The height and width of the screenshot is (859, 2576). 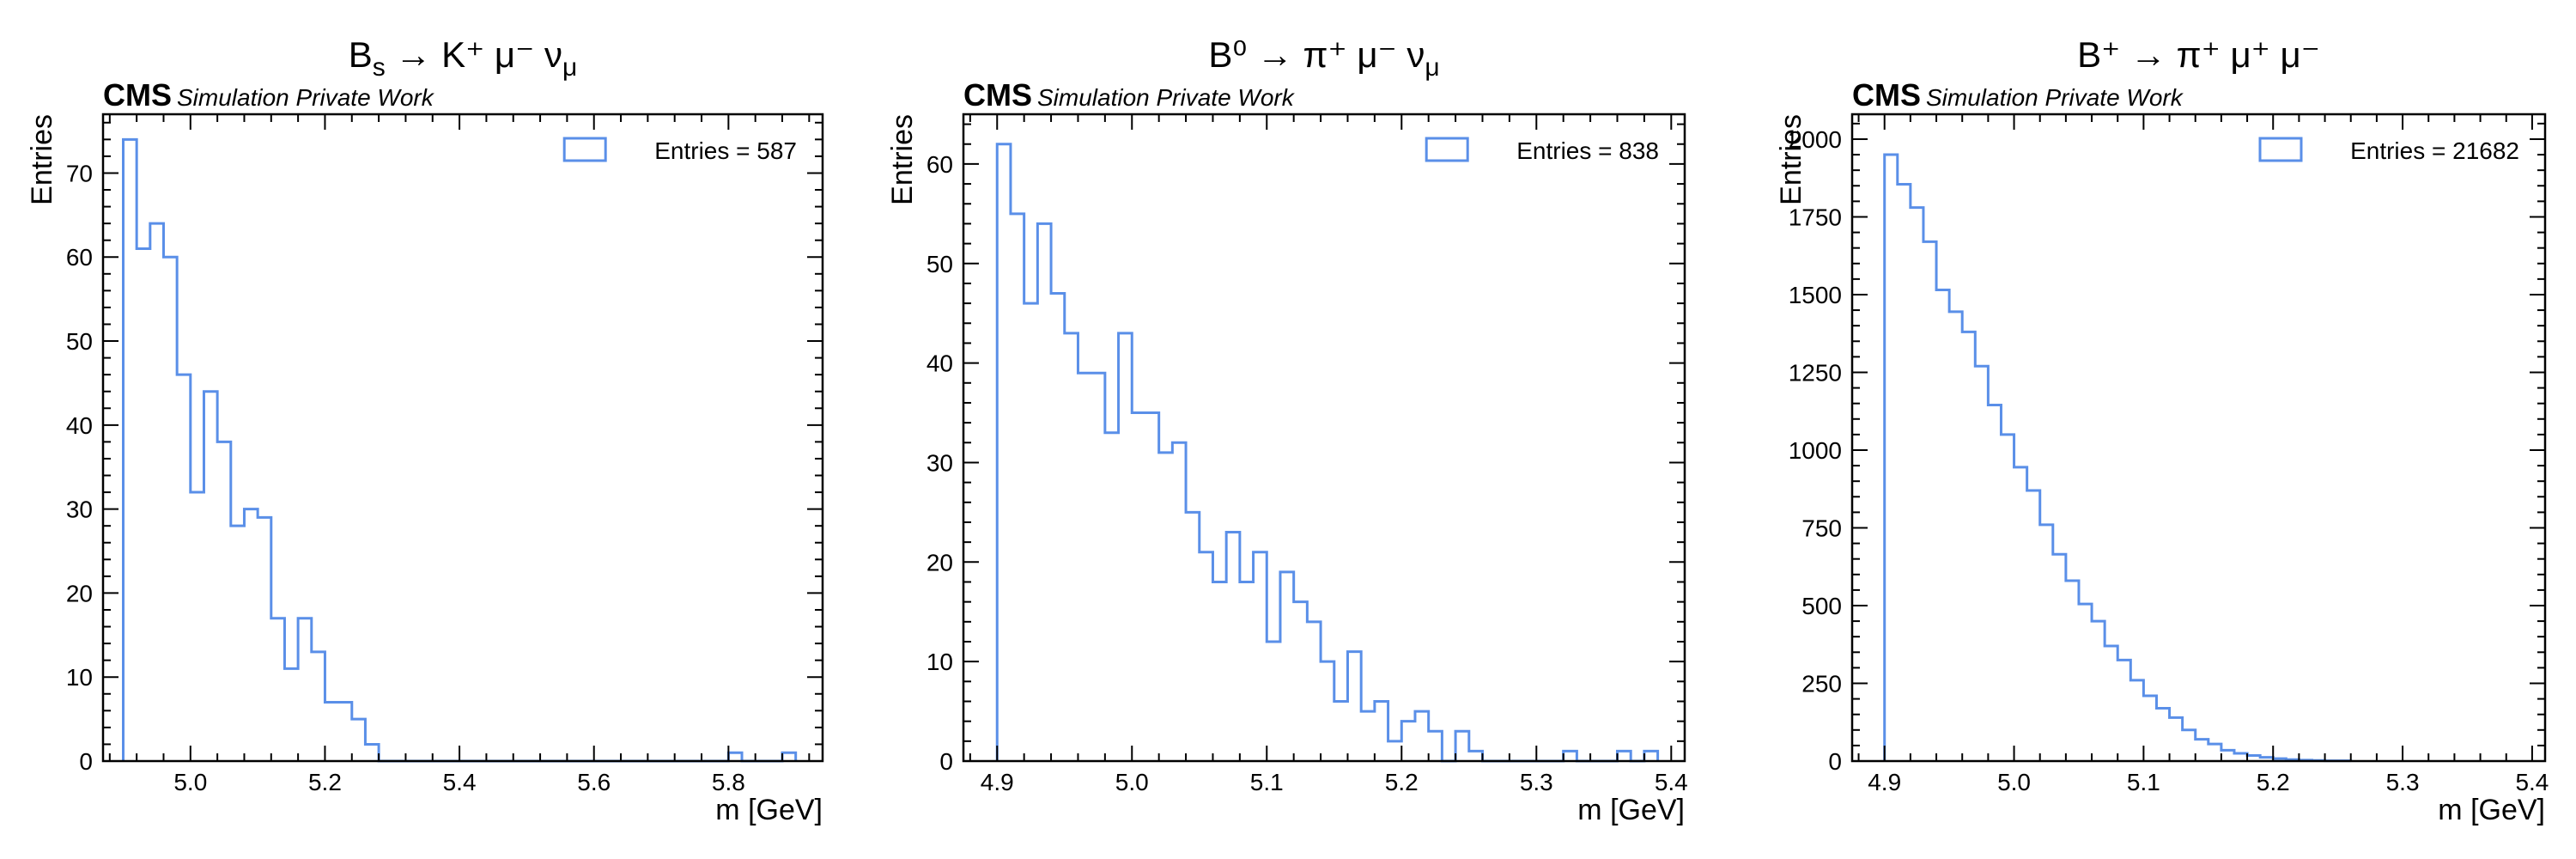 What do you see at coordinates (79, 173) in the screenshot?
I see `y-tick-label: 70` at bounding box center [79, 173].